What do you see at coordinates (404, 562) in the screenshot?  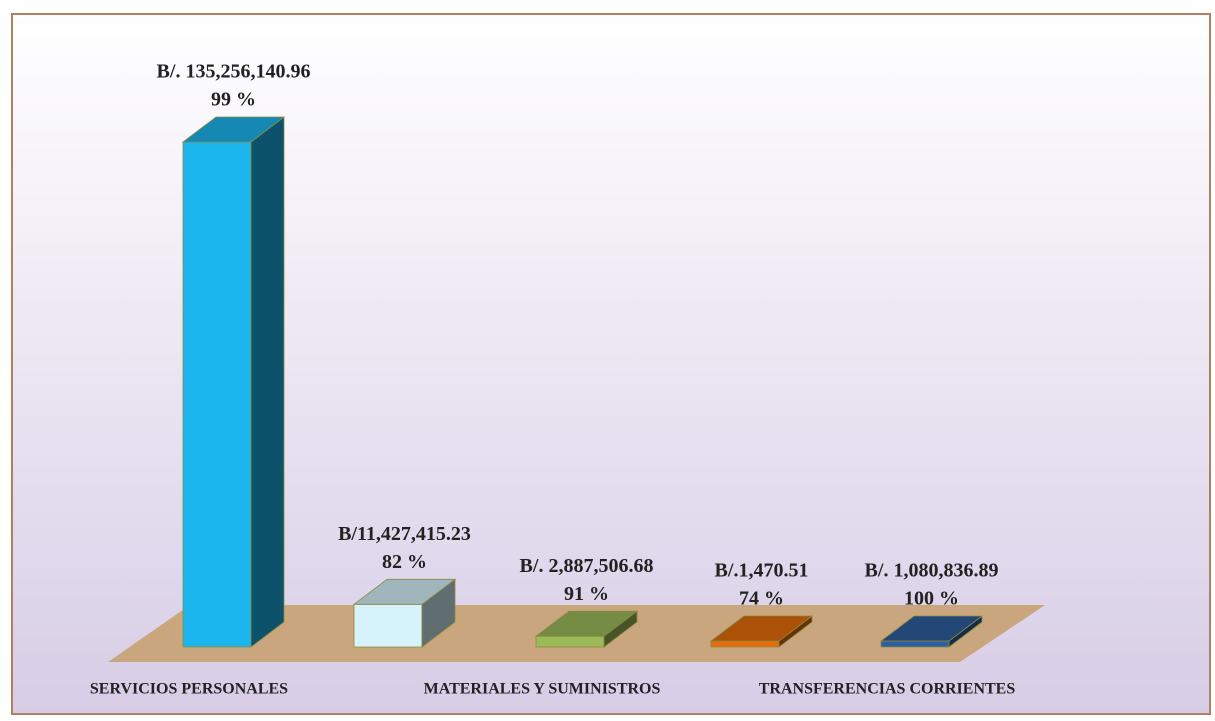 I see `percentage-label: 82 %` at bounding box center [404, 562].